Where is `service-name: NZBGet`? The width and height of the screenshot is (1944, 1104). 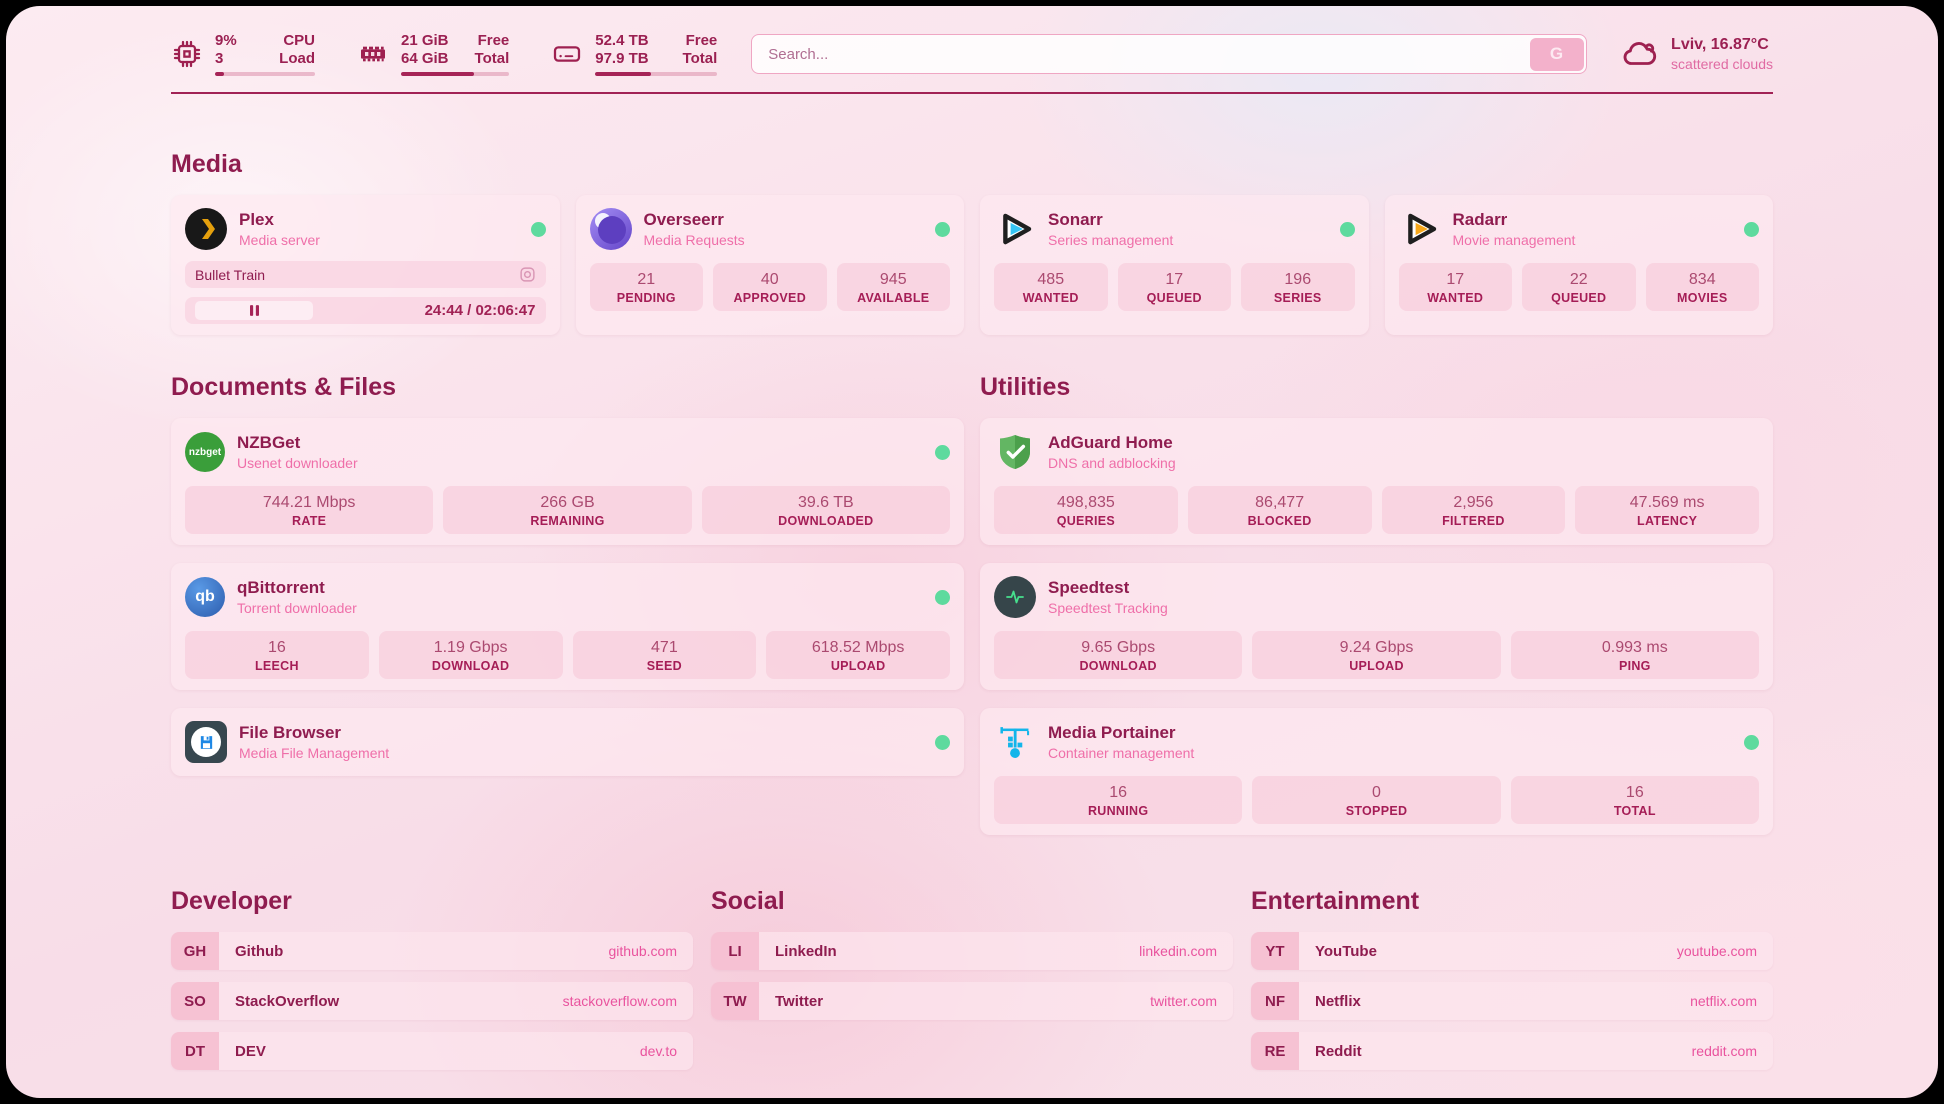
service-name: NZBGet is located at coordinates (269, 442).